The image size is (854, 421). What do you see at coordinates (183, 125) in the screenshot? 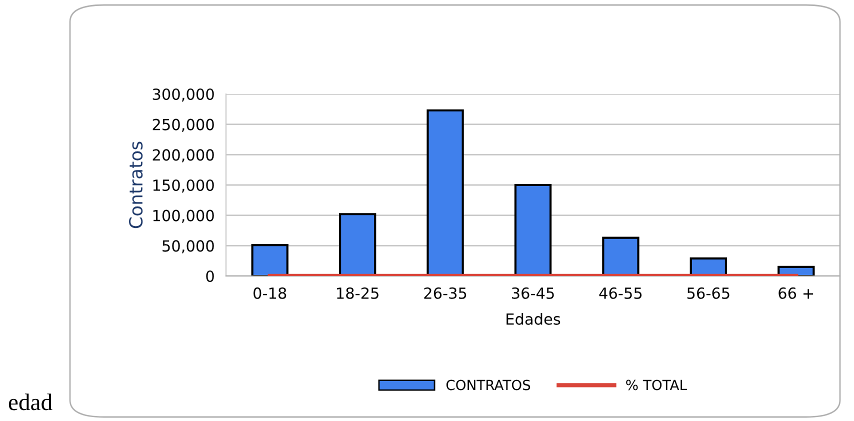
I see `y-tick-label: 250,000` at bounding box center [183, 125].